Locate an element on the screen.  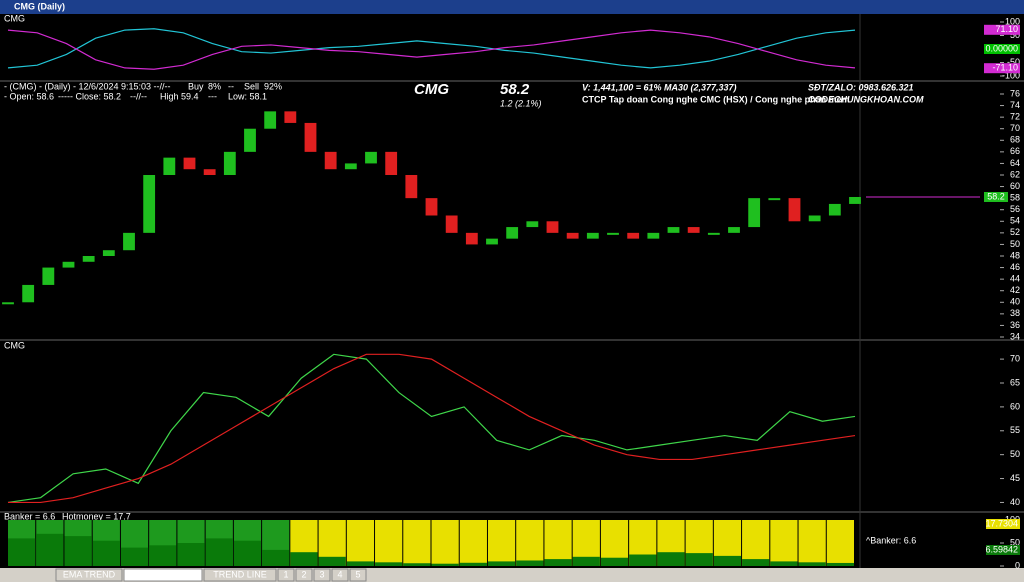
phone: SĐT/ZALO: 0983.626.321 is located at coordinates (861, 87).